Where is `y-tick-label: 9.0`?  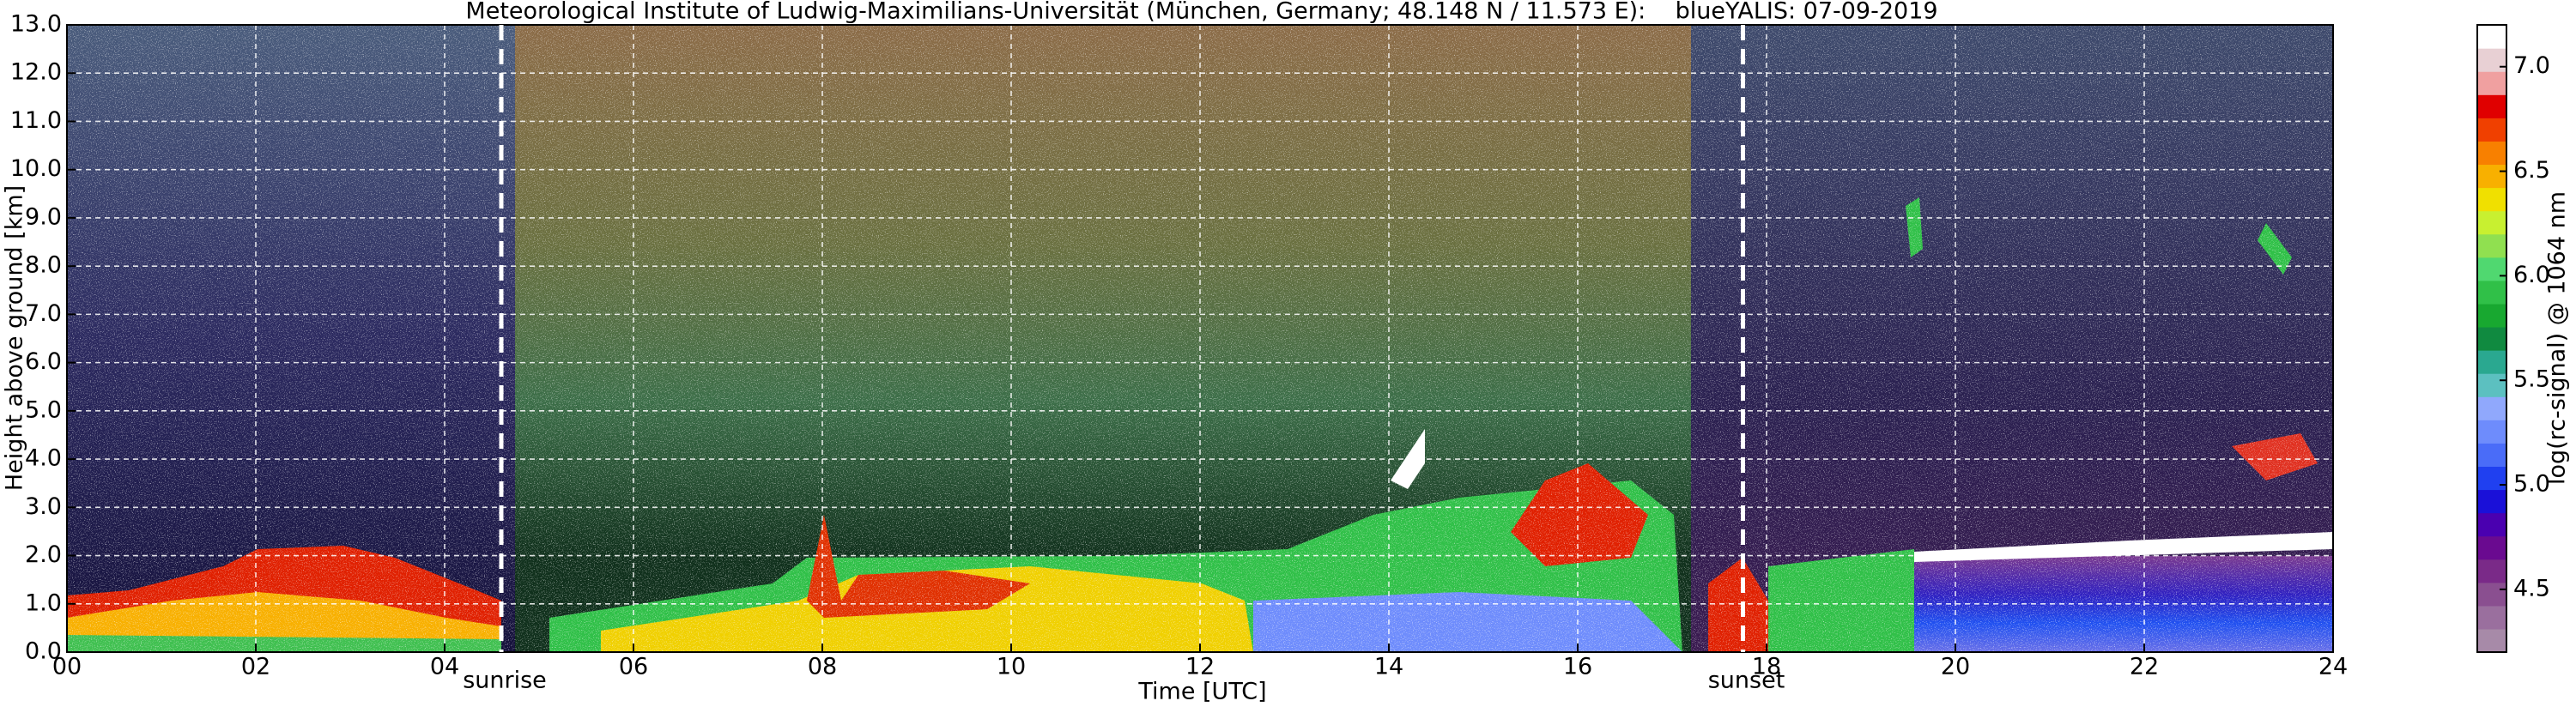 y-tick-label: 9.0 is located at coordinates (43, 216).